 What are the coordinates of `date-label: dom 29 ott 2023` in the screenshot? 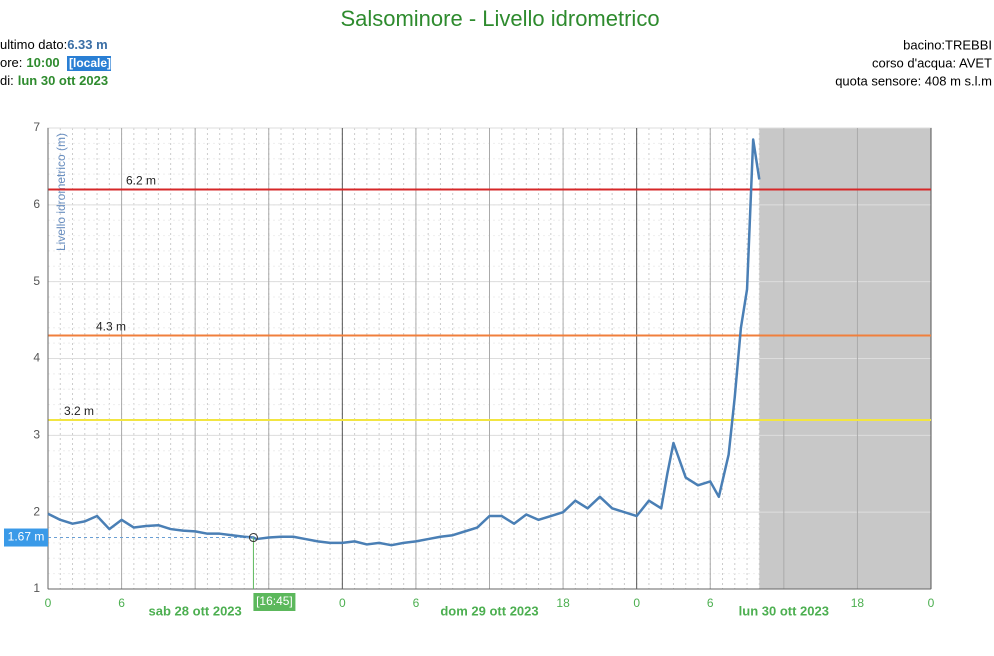 It's located at (489, 610).